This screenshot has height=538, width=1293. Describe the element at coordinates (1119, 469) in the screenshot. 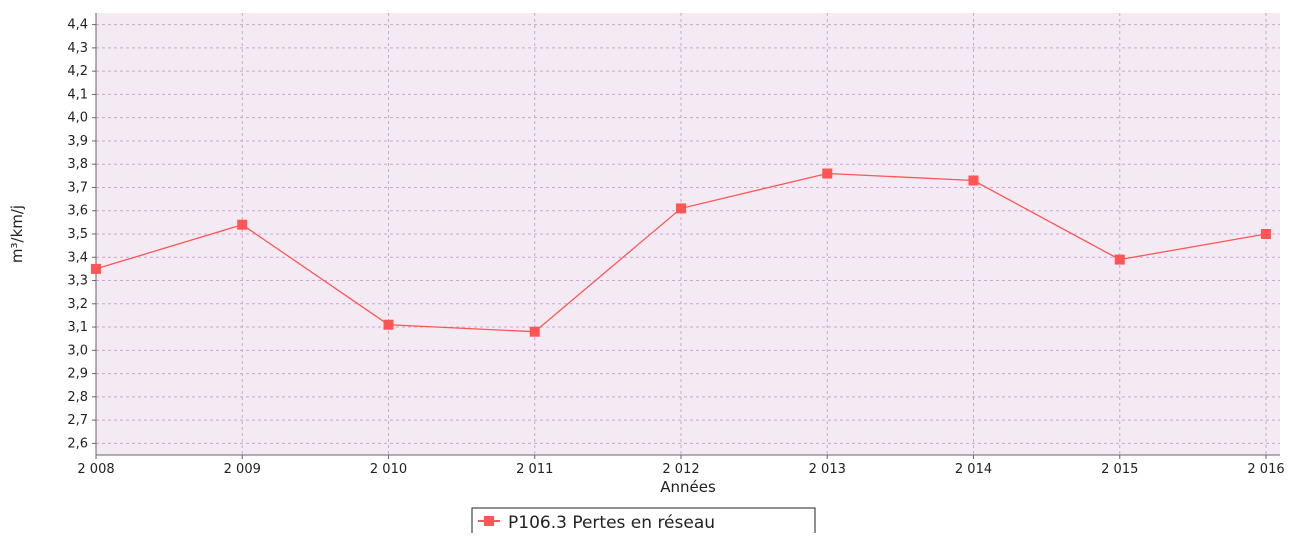

I see `x-tick-label: 2 015` at that location.